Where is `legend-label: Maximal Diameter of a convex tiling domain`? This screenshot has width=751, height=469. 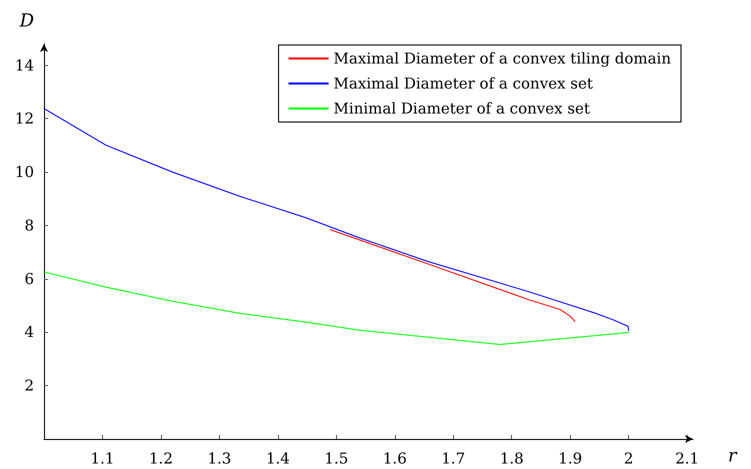
legend-label: Maximal Diameter of a convex tiling domain is located at coordinates (503, 59).